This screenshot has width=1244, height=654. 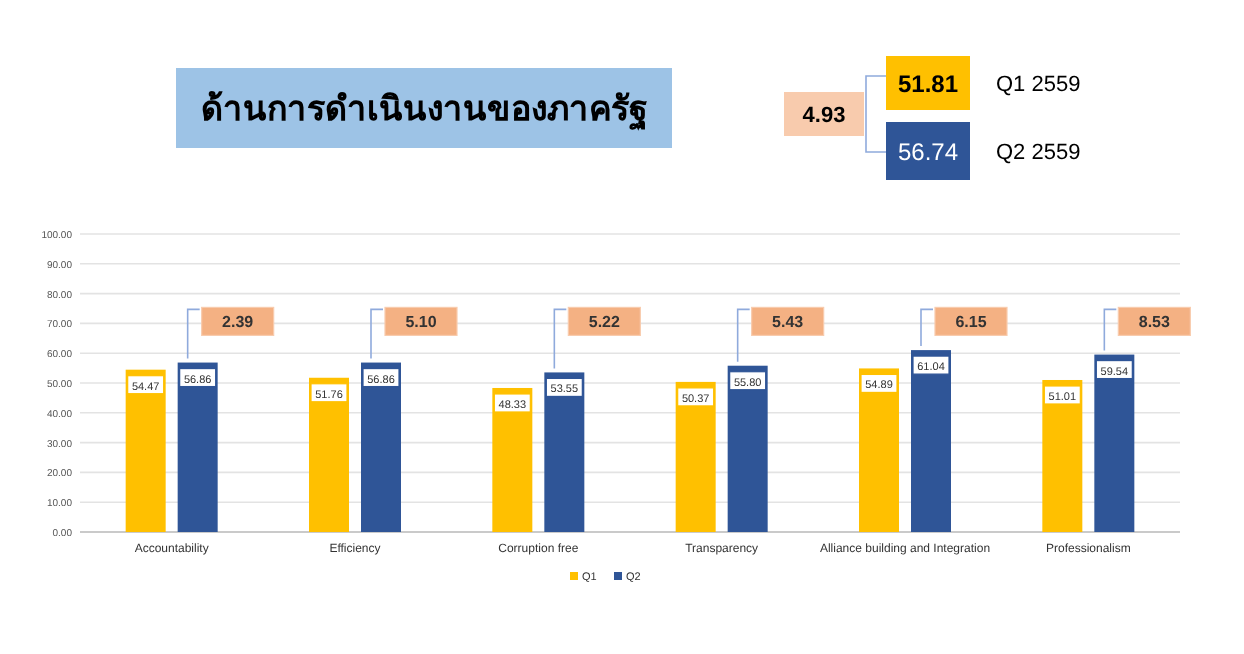 What do you see at coordinates (238, 322) in the screenshot?
I see `annotation: 2.39` at bounding box center [238, 322].